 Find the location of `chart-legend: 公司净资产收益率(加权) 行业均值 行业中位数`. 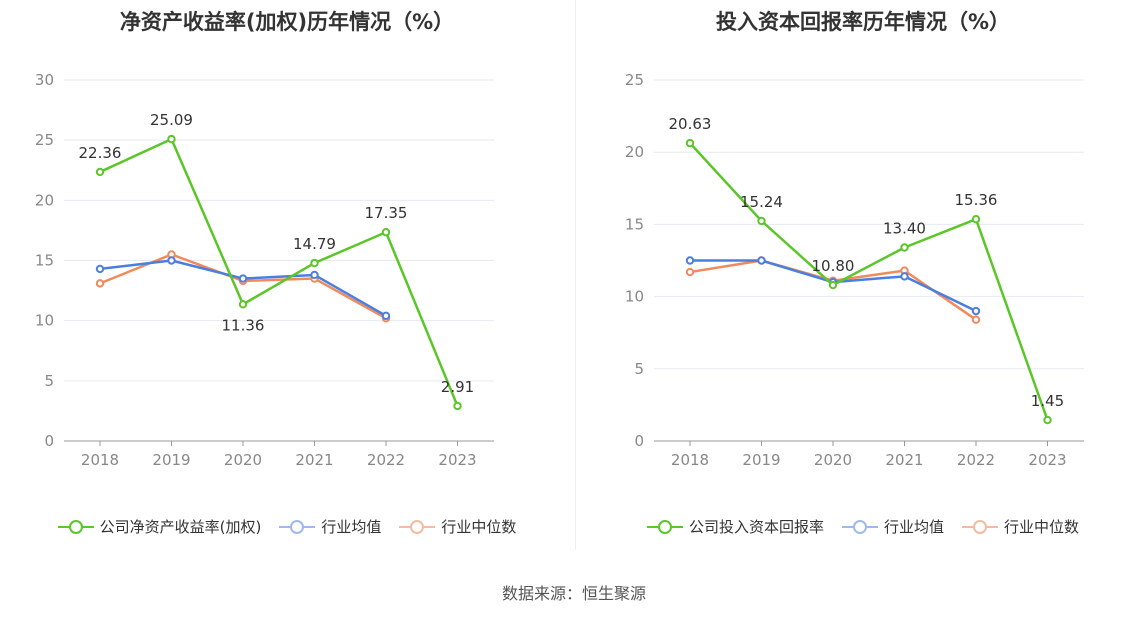

chart-legend: 公司净资产收益率(加权) 行业均值 行业中位数 is located at coordinates (287, 526).